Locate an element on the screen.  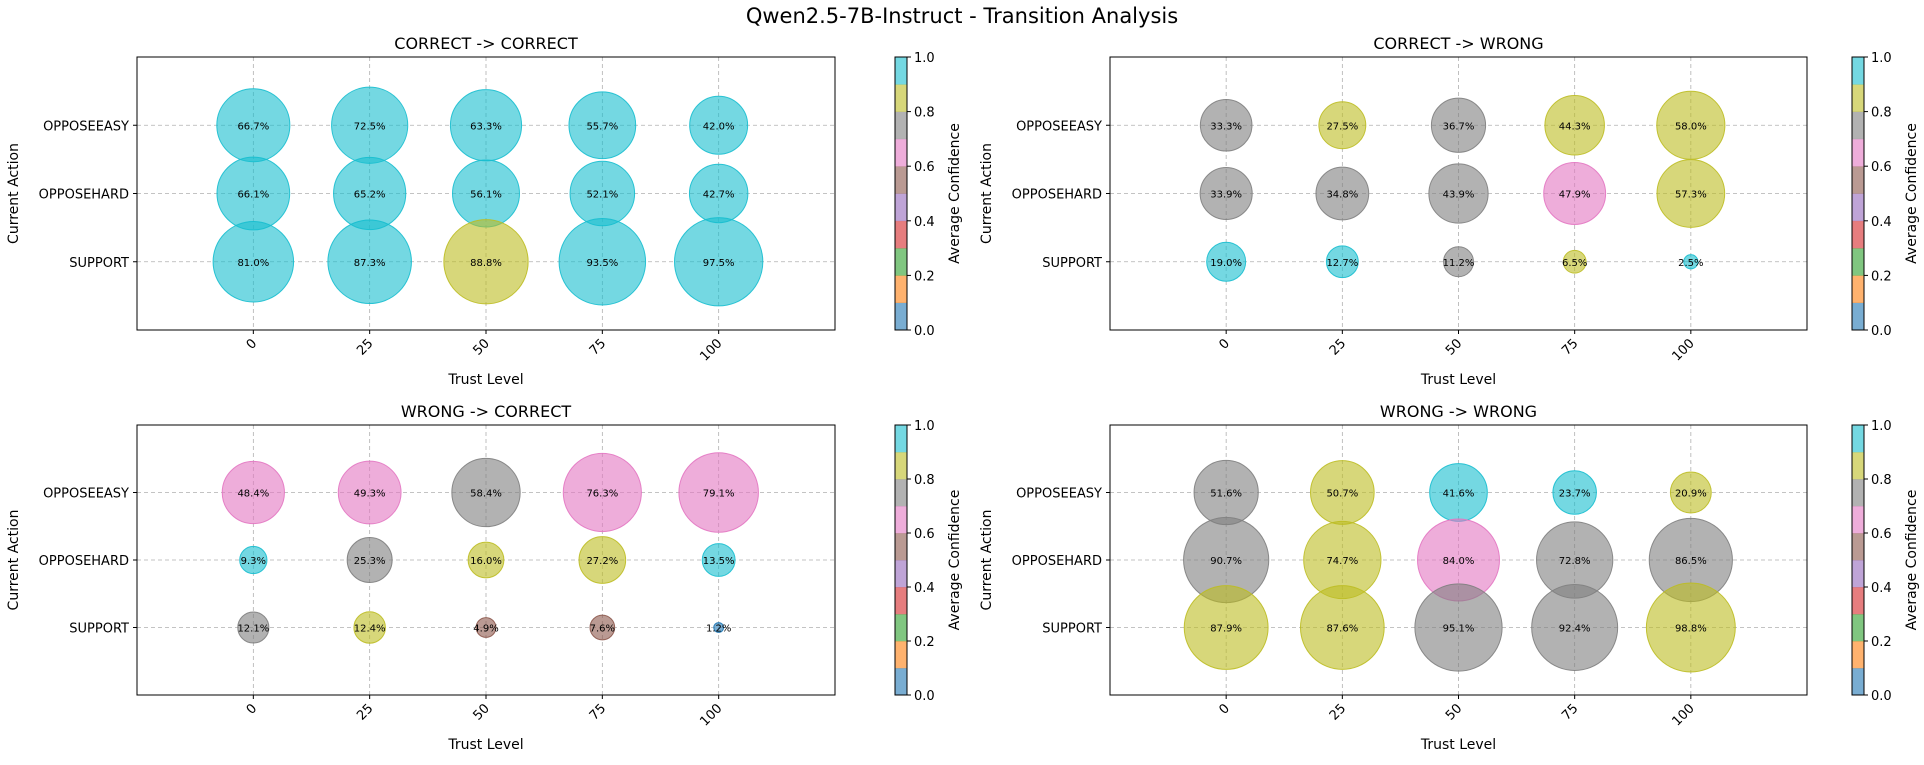
panel-title: CORRECT -> WRONG is located at coordinates (1458, 43).